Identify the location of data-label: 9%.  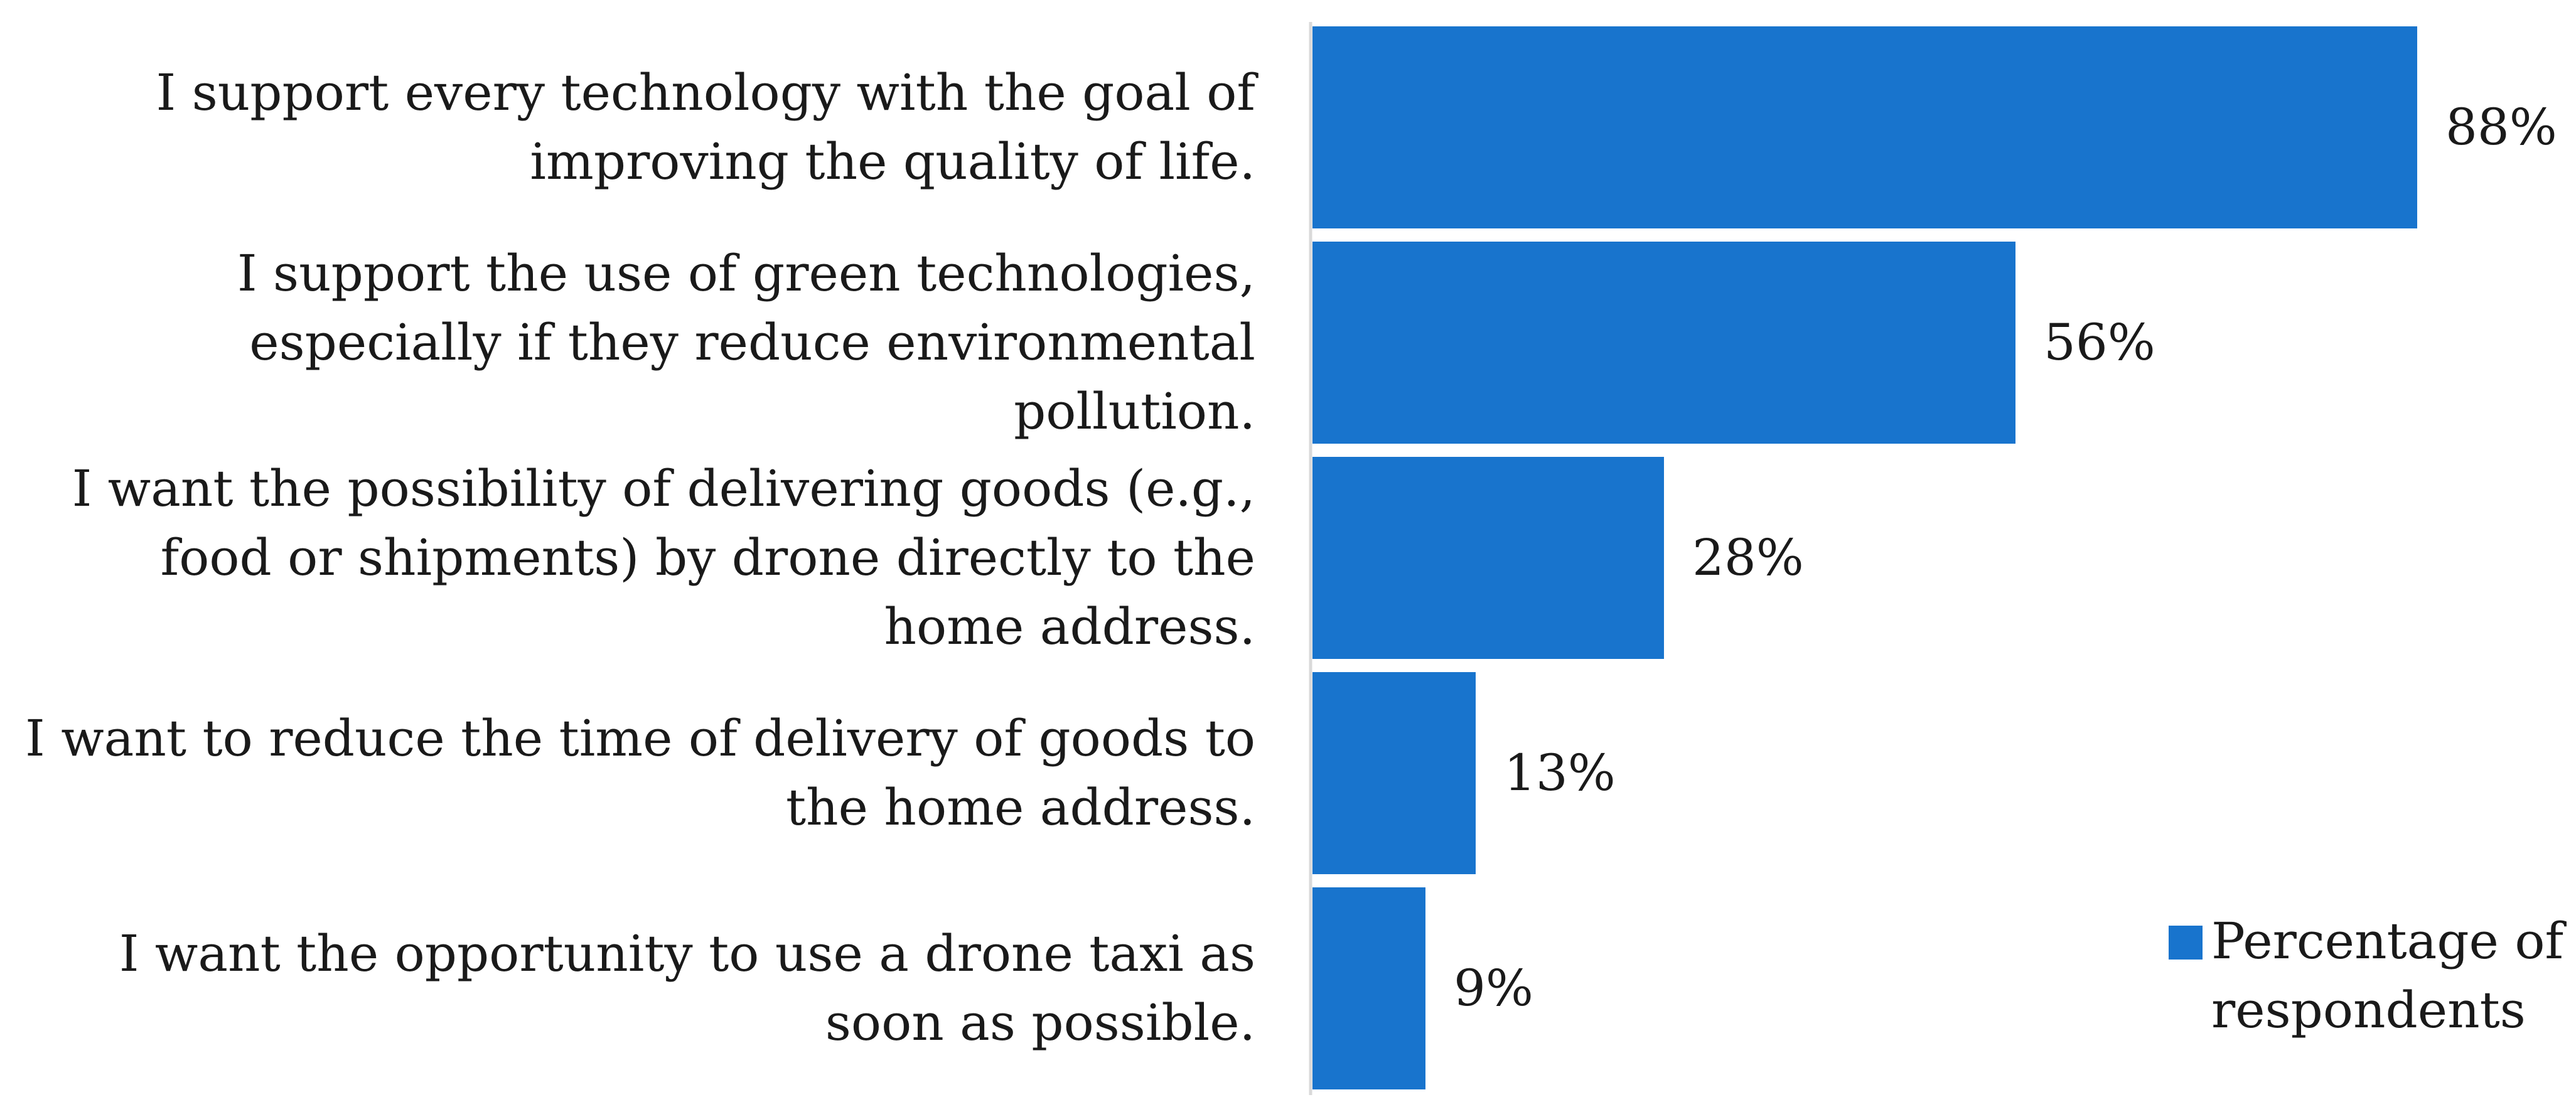
(1493, 988).